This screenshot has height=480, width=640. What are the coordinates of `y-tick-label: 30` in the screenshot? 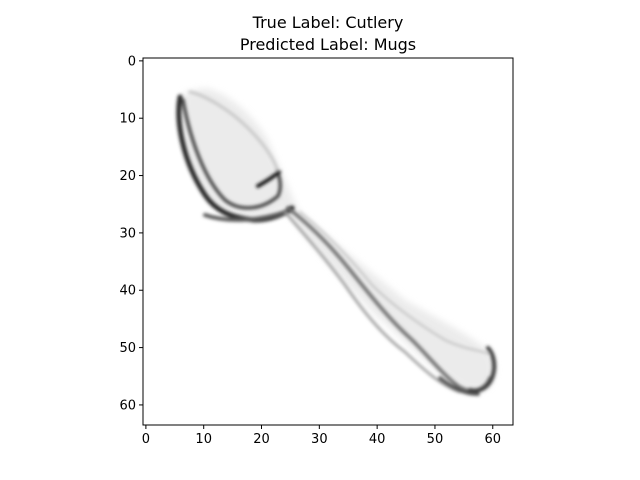 It's located at (127, 233).